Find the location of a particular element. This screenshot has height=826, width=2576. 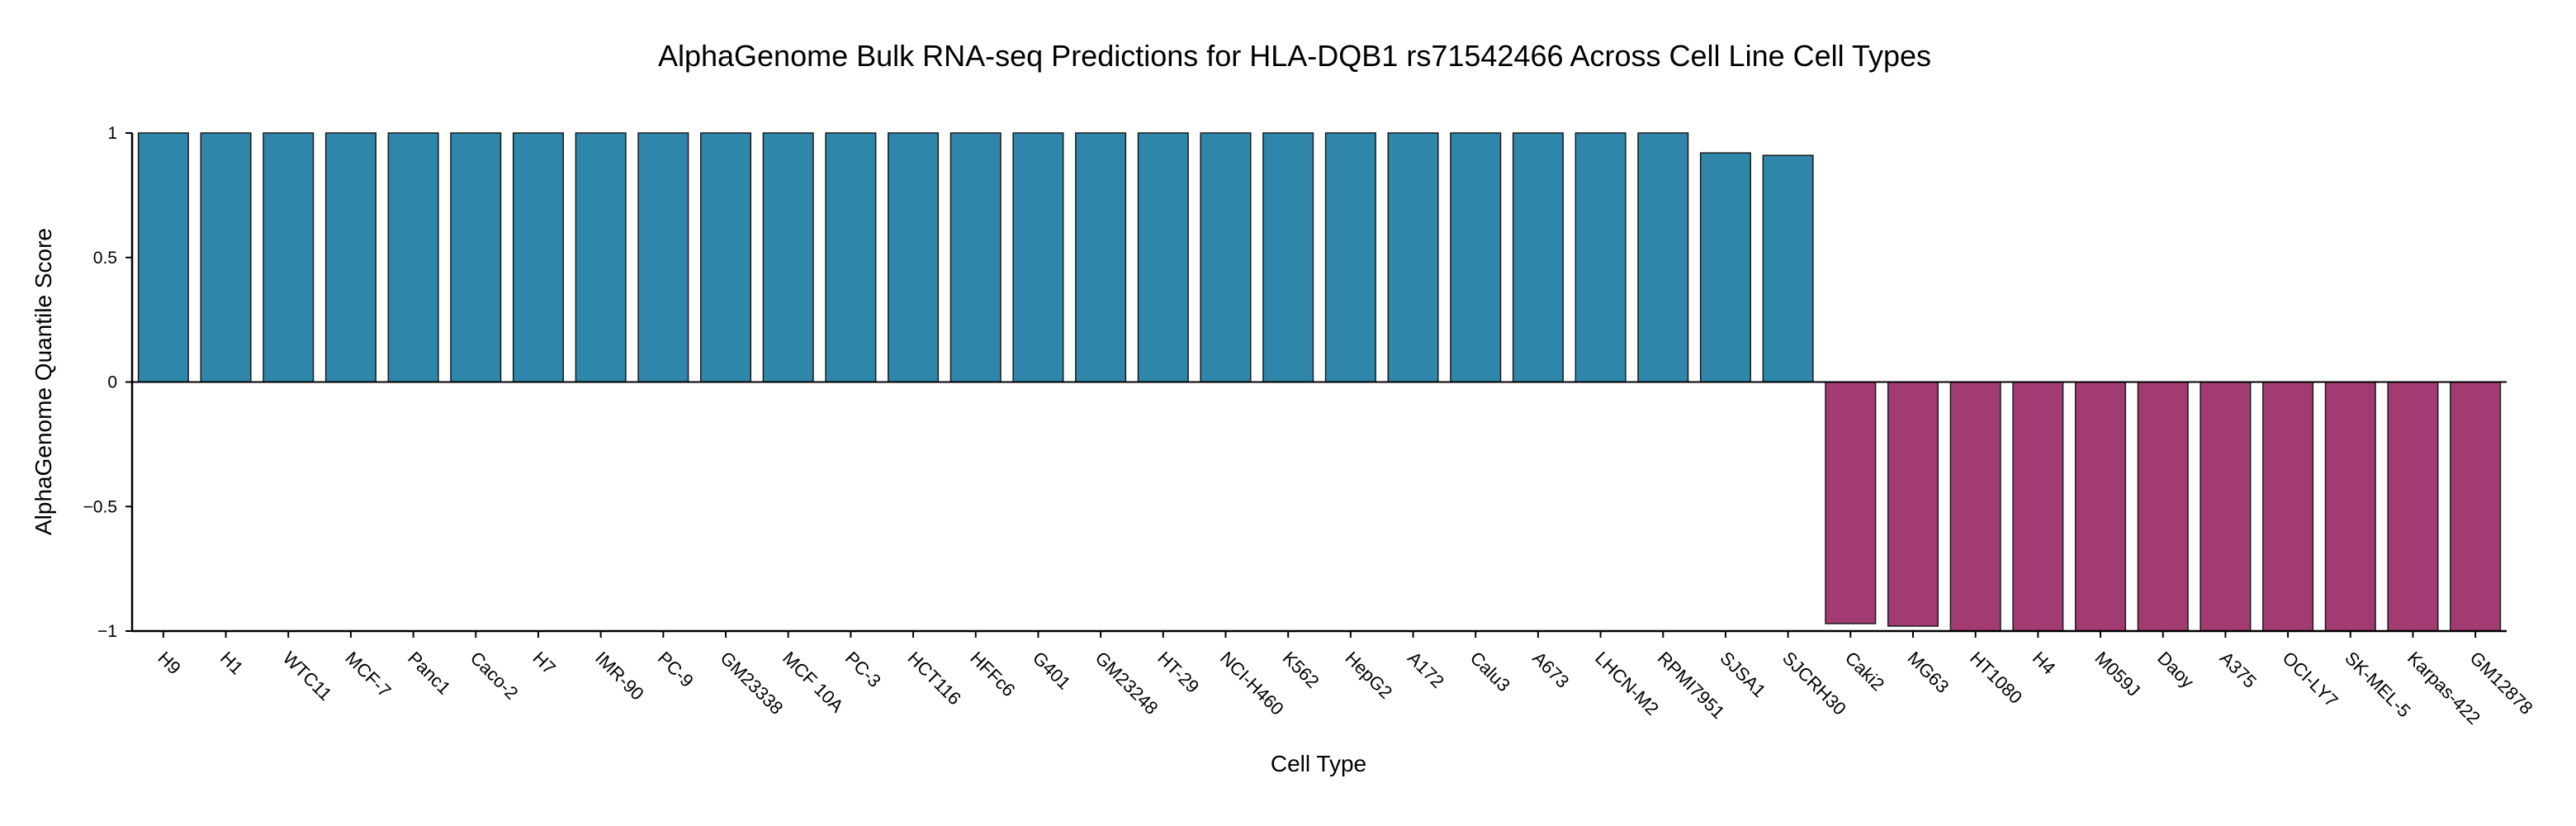

bar-h9 is located at coordinates (163, 257).